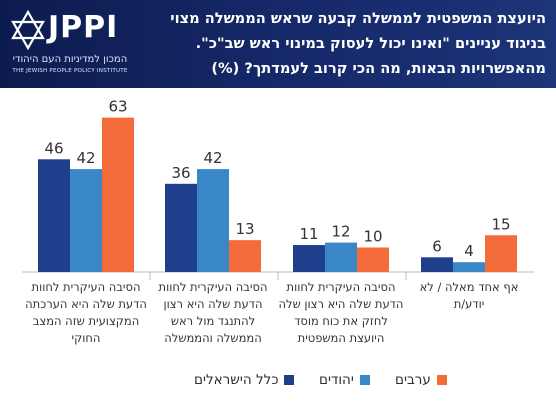  Describe the element at coordinates (213, 321) in the screenshot. I see `category-label: להתנגד מול ראש` at that location.